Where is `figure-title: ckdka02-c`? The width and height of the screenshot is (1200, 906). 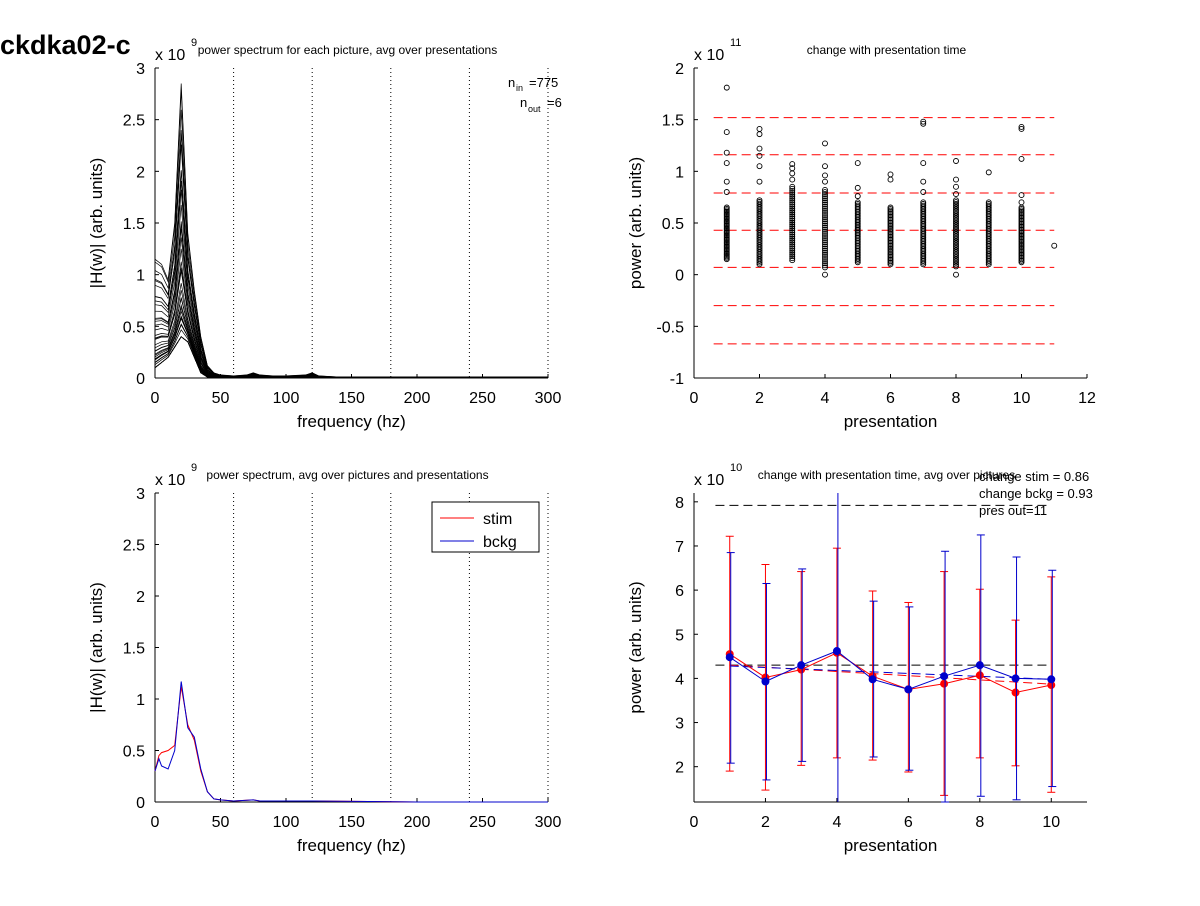
figure-title: ckdka02-c is located at coordinates (65, 45).